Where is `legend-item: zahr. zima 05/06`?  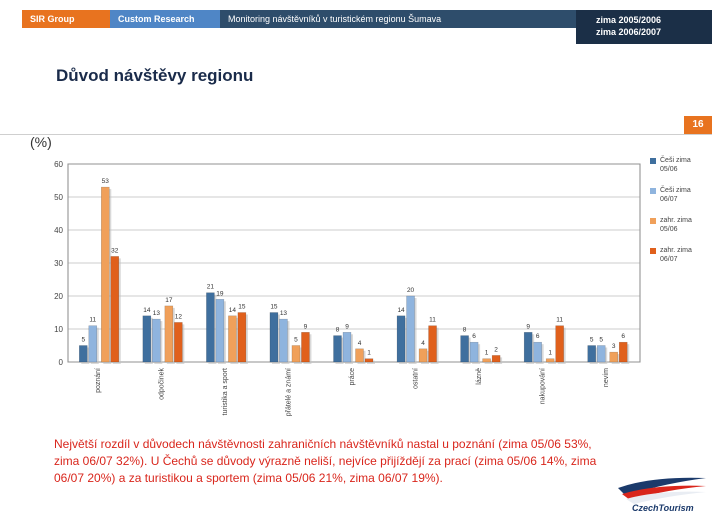
legend-item: zahr. zima 05/06 is located at coordinates (679, 231).